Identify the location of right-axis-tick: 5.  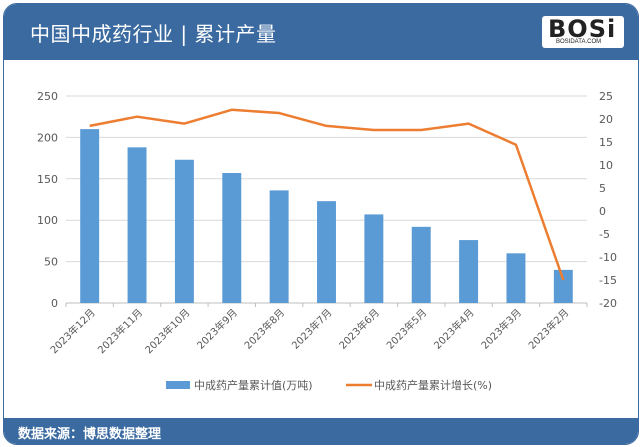
(602, 188).